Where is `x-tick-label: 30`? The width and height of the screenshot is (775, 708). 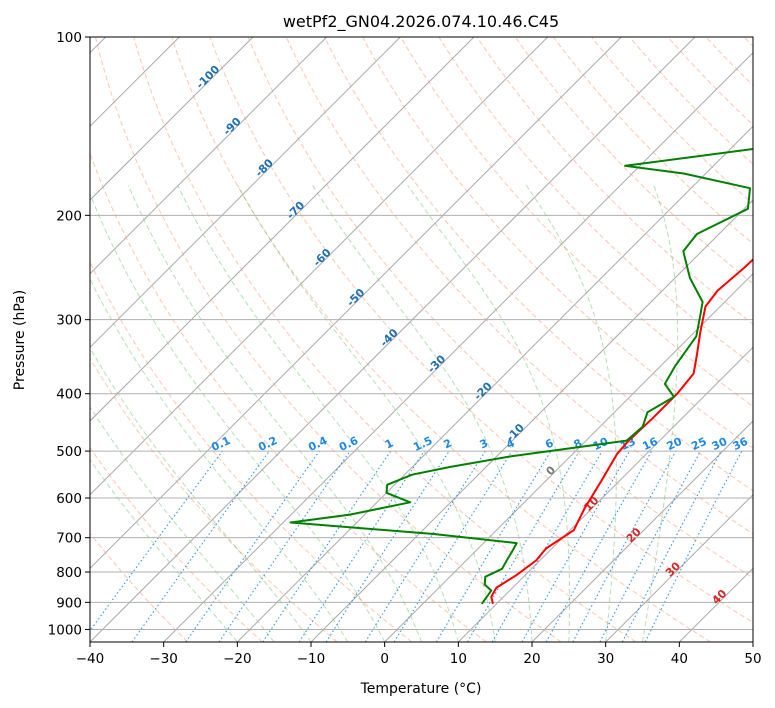
x-tick-label: 30 is located at coordinates (605, 659).